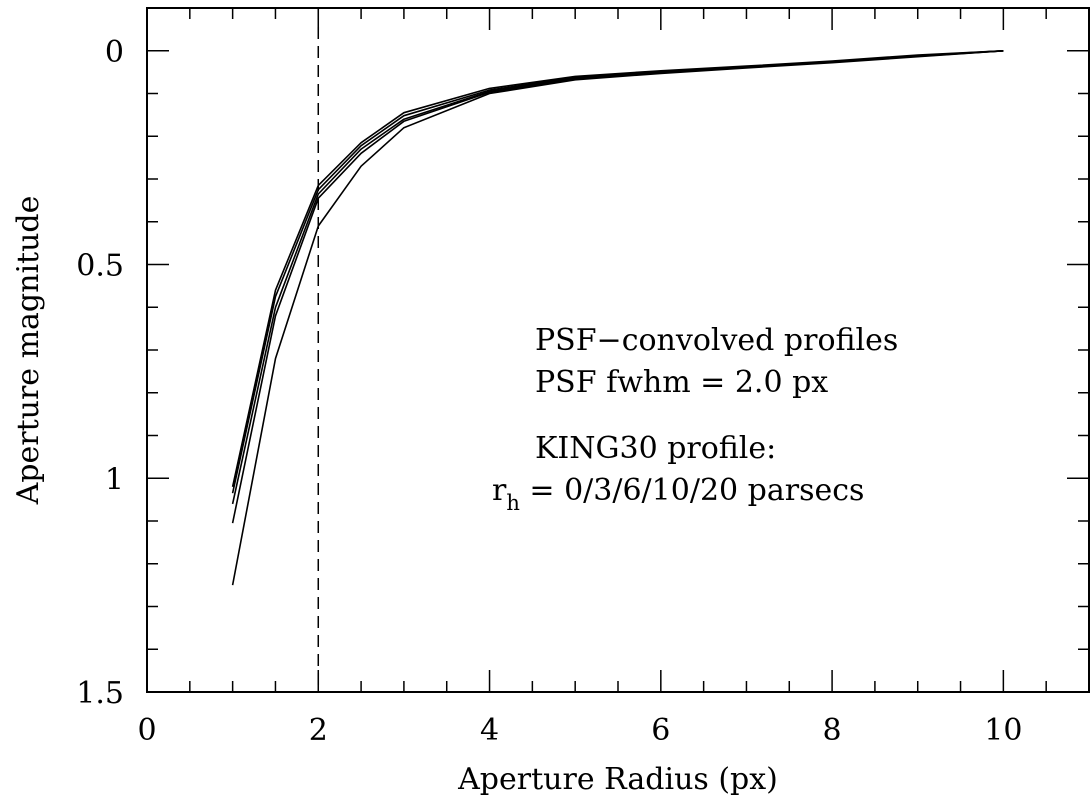 Image resolution: width=1091 pixels, height=799 pixels. What do you see at coordinates (499, 490) in the screenshot?
I see `annotation-r-symbol: r` at bounding box center [499, 490].